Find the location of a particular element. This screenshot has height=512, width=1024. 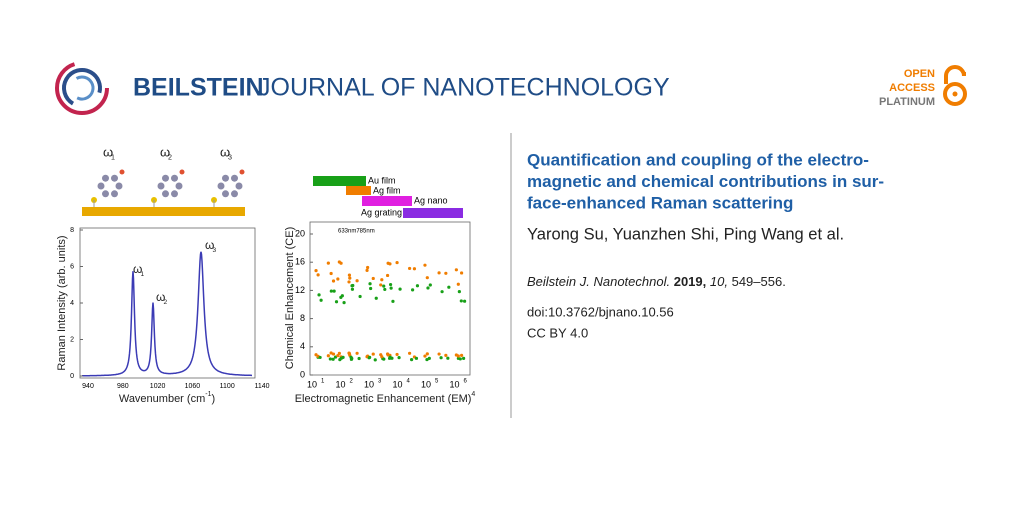

spectrum is located at coordinates (167, 314).